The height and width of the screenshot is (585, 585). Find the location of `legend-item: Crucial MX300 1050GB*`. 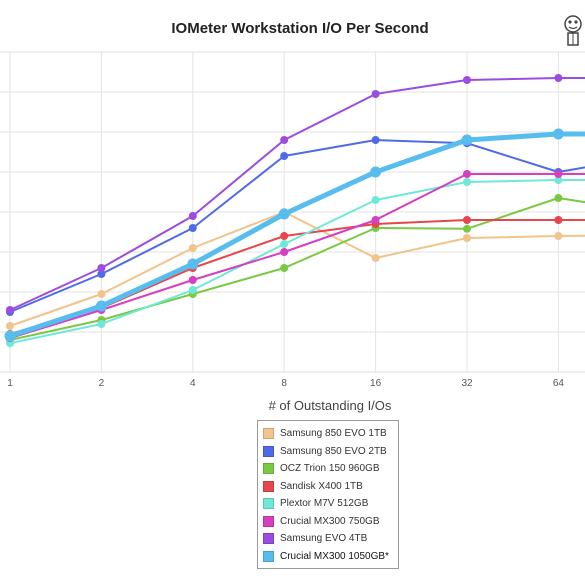

legend-item: Crucial MX300 1050GB* is located at coordinates (328, 557).